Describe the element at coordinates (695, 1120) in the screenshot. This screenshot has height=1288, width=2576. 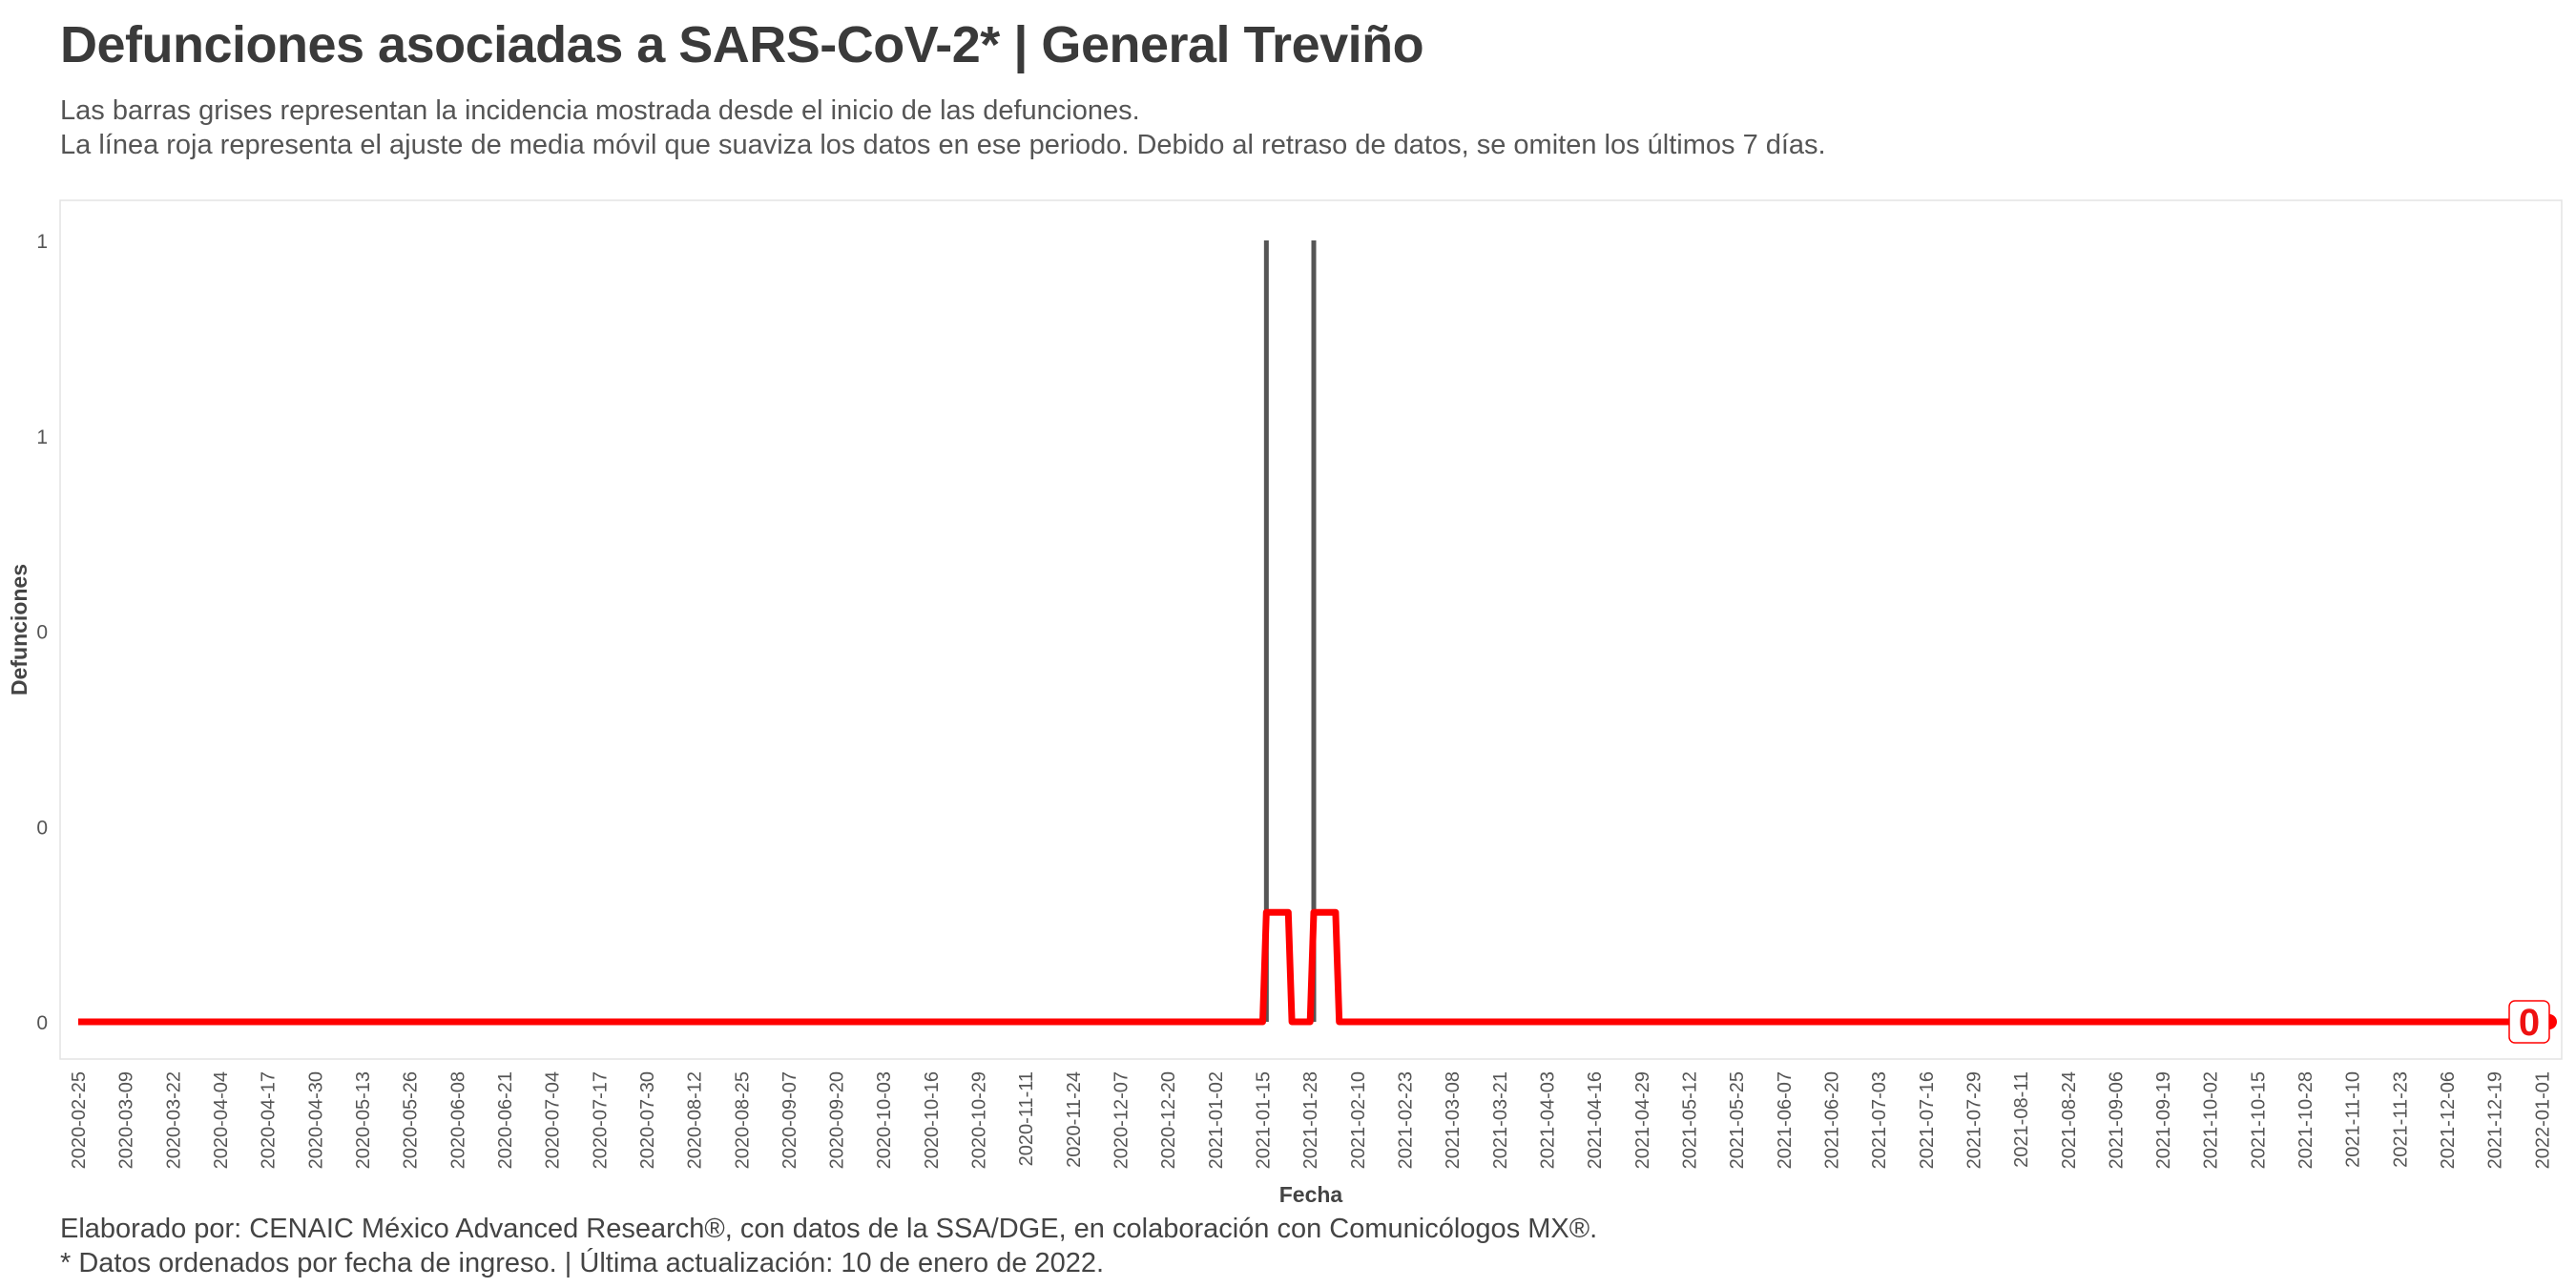
I see `x-tick-label: 2020-08-12` at that location.